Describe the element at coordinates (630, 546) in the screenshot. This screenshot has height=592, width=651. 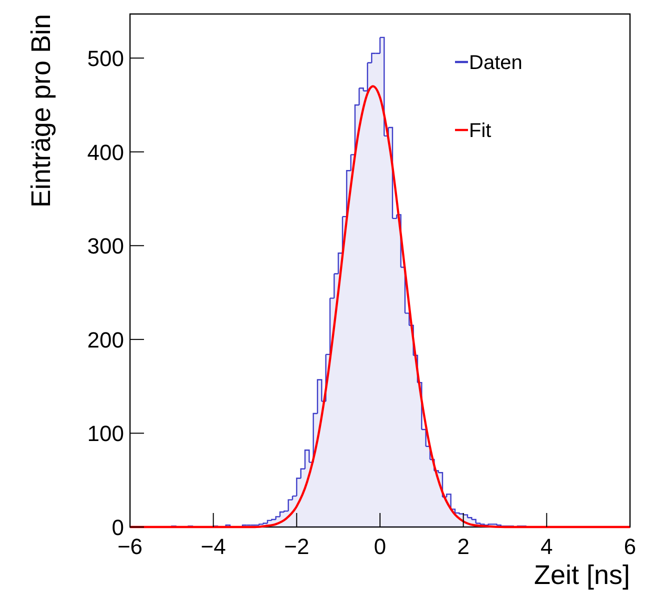
I see `x-tick-label: 6` at that location.